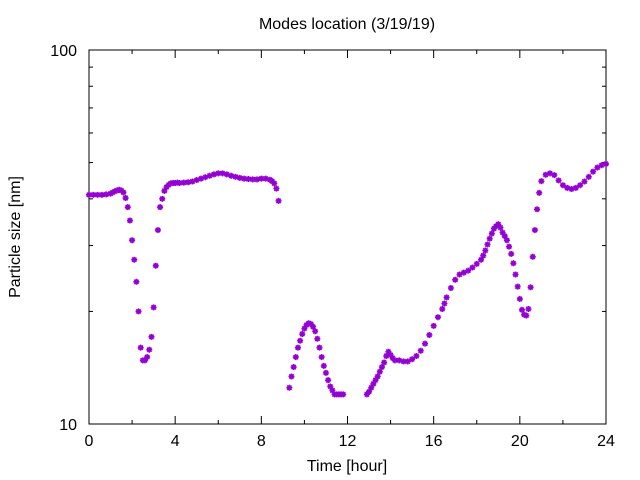  Describe the element at coordinates (15, 237) in the screenshot. I see `y-axis-label: Particle size [nm]` at that location.